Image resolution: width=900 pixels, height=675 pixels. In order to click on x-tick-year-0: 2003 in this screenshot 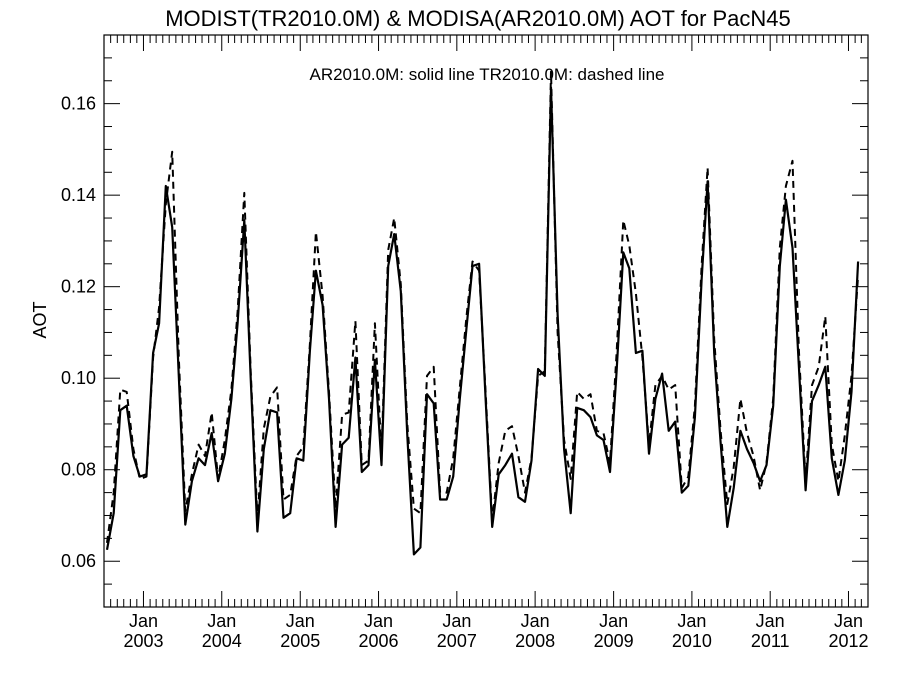, I will do `click(143, 641)`.